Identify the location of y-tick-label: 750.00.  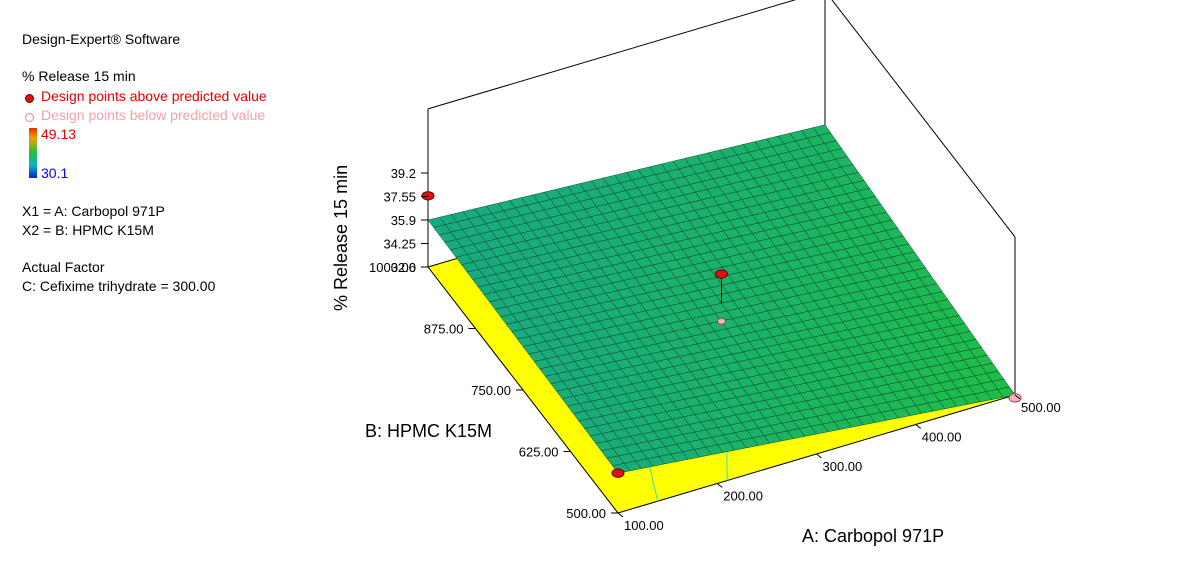
(491, 390).